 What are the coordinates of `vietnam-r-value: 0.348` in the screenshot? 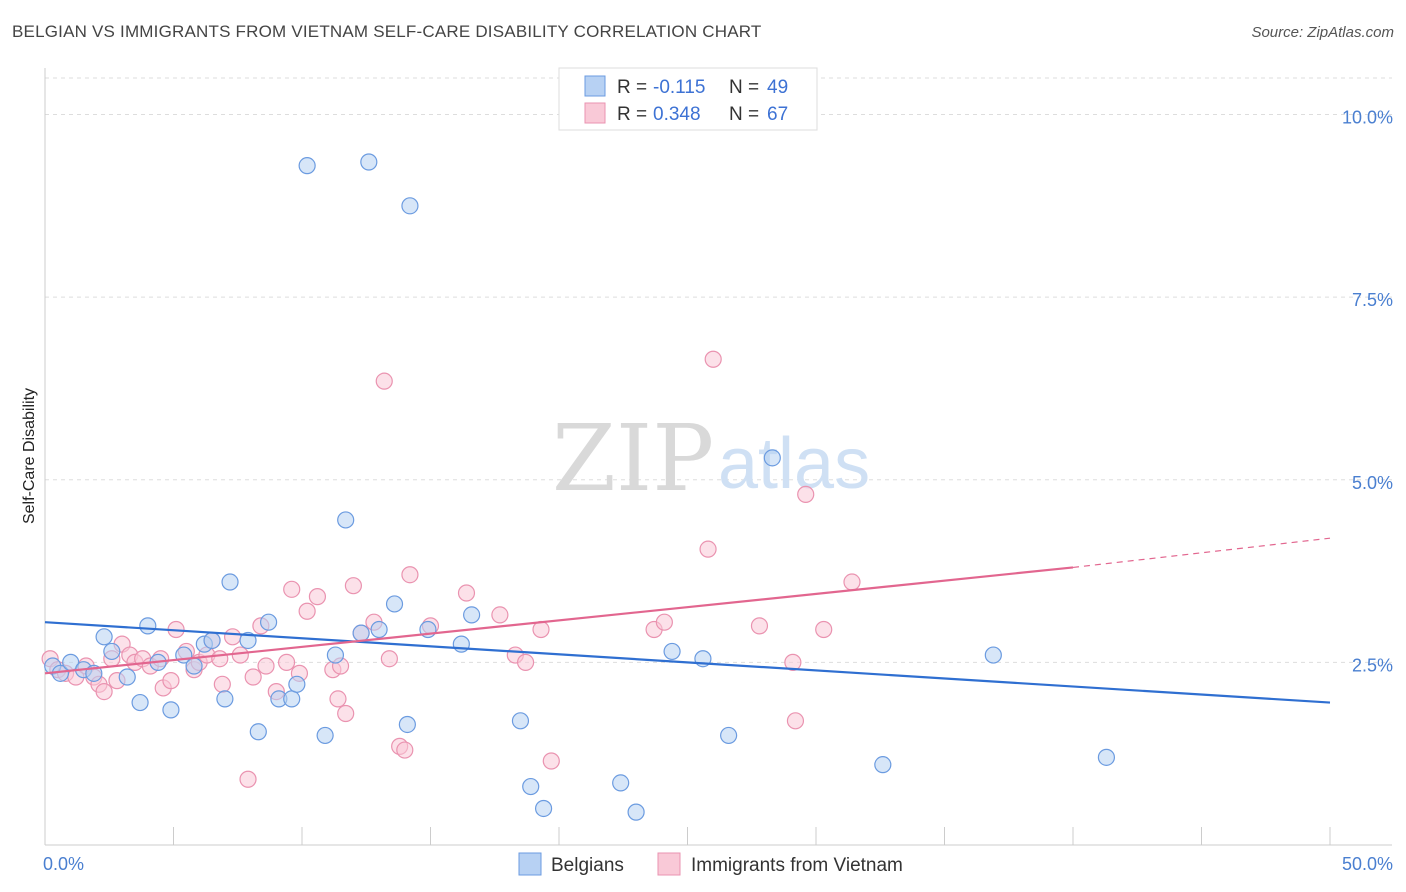 It's located at (677, 114).